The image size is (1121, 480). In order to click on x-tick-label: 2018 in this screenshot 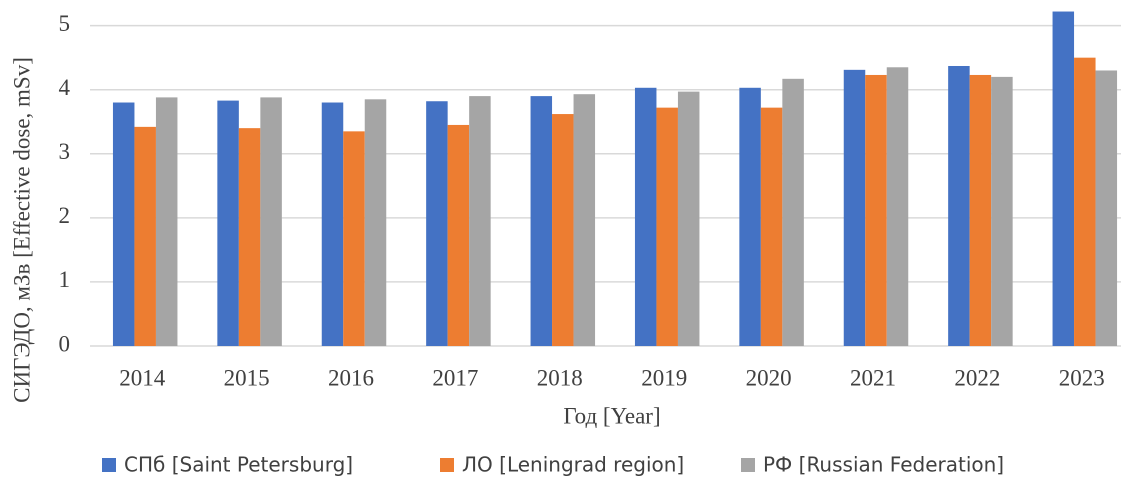, I will do `click(560, 377)`.